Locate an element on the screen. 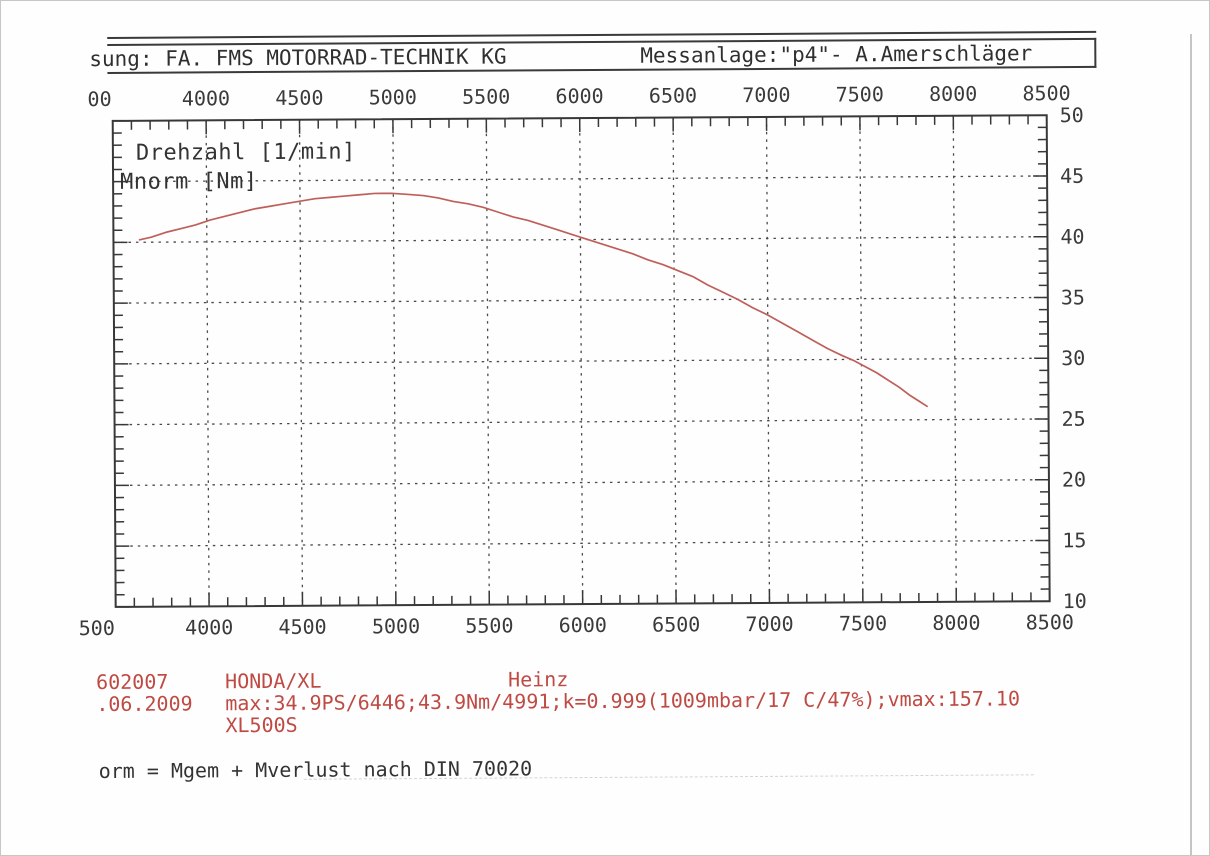 The width and height of the screenshot is (1210, 856). x-tick-label-top: 8500 is located at coordinates (1046, 93).